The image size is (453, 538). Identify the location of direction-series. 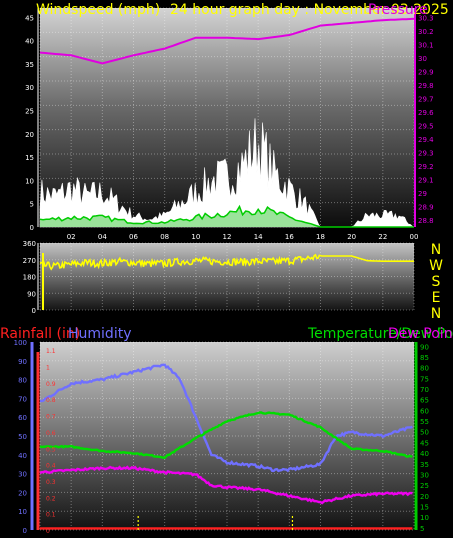
(226, 262).